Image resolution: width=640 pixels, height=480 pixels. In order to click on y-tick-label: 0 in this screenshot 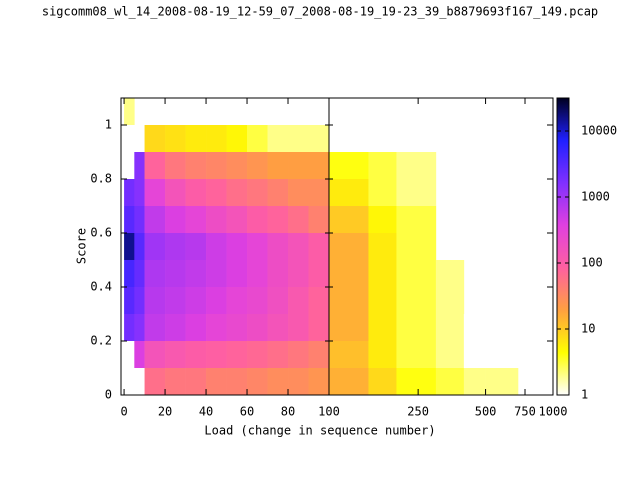, I will do `click(108, 395)`.